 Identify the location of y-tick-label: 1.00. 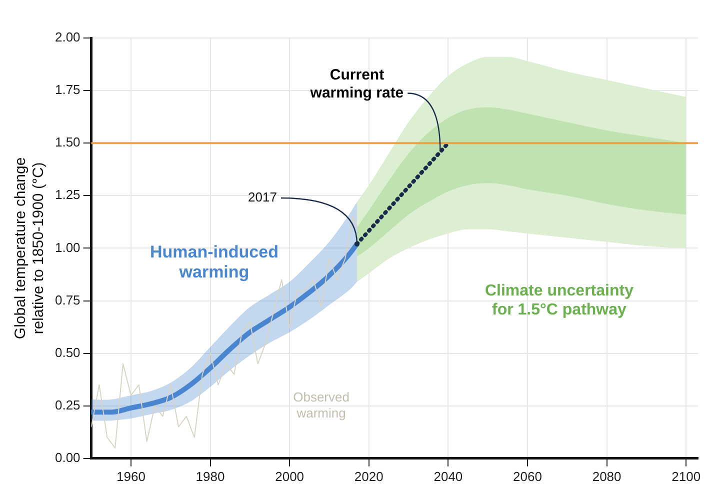
(67, 247).